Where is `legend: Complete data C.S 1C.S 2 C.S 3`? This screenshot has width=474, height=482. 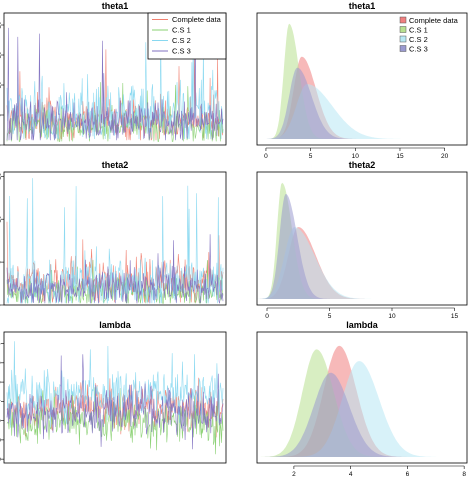 legend: Complete data C.S 1C.S 2 C.S 3 is located at coordinates (187, 36).